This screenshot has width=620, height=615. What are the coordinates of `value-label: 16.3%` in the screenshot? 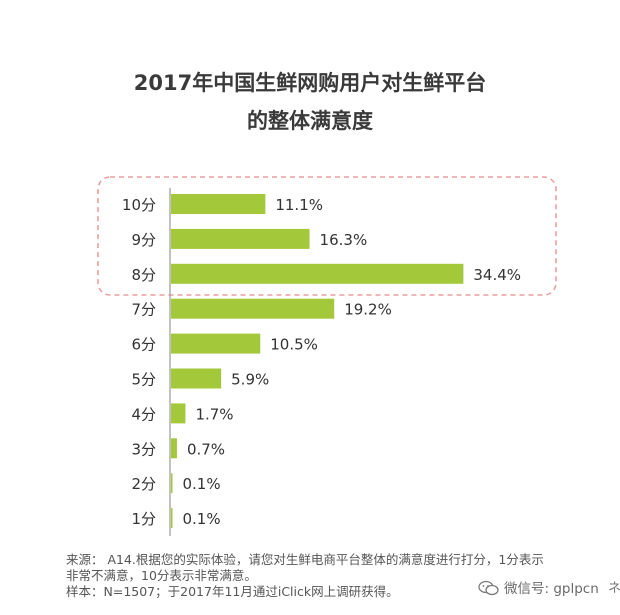 It's located at (344, 240).